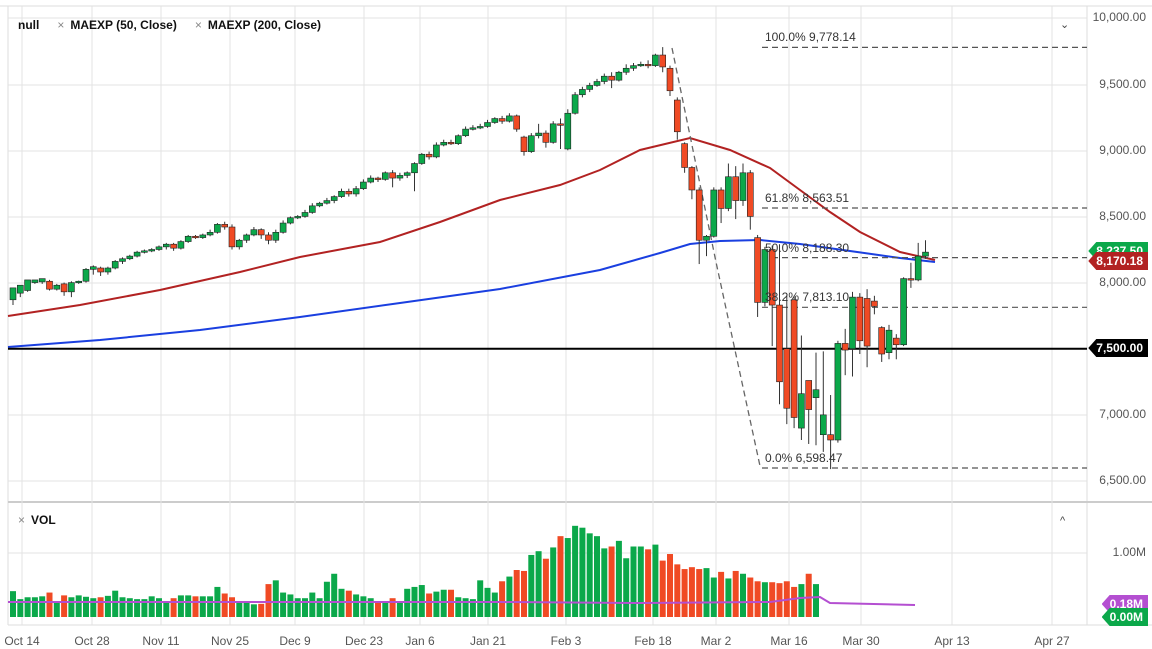 This screenshot has height=649, width=1152. Describe the element at coordinates (420, 641) in the screenshot. I see `time-tick-label: Jan 6` at that location.